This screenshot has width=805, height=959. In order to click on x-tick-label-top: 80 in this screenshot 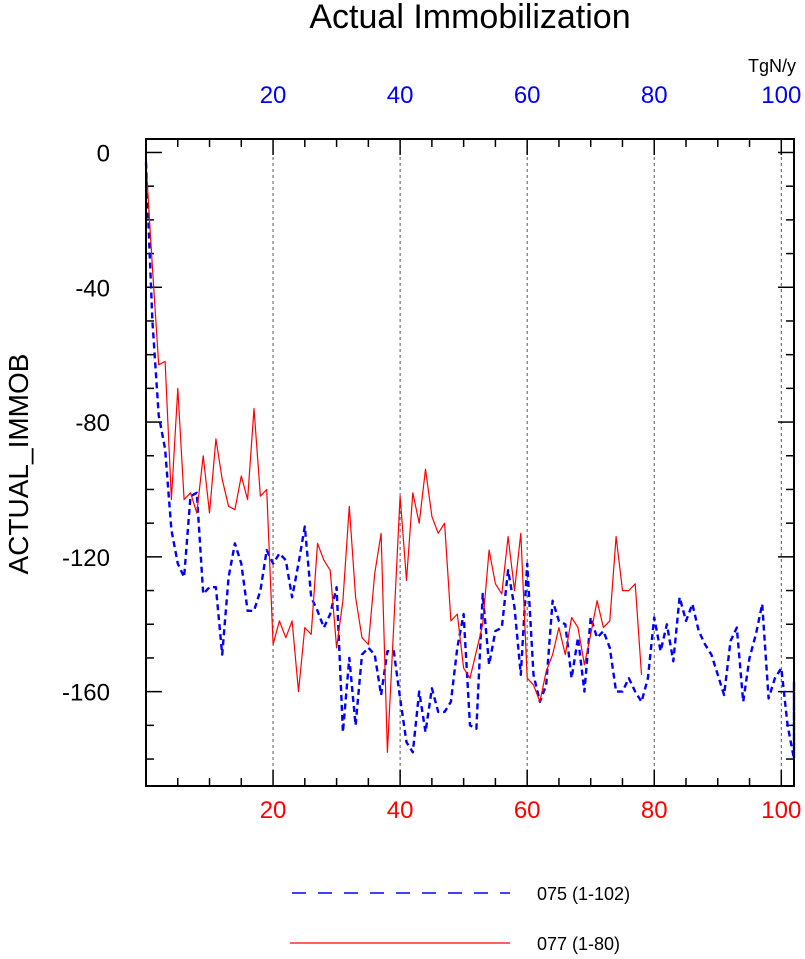, I will do `click(654, 95)`.